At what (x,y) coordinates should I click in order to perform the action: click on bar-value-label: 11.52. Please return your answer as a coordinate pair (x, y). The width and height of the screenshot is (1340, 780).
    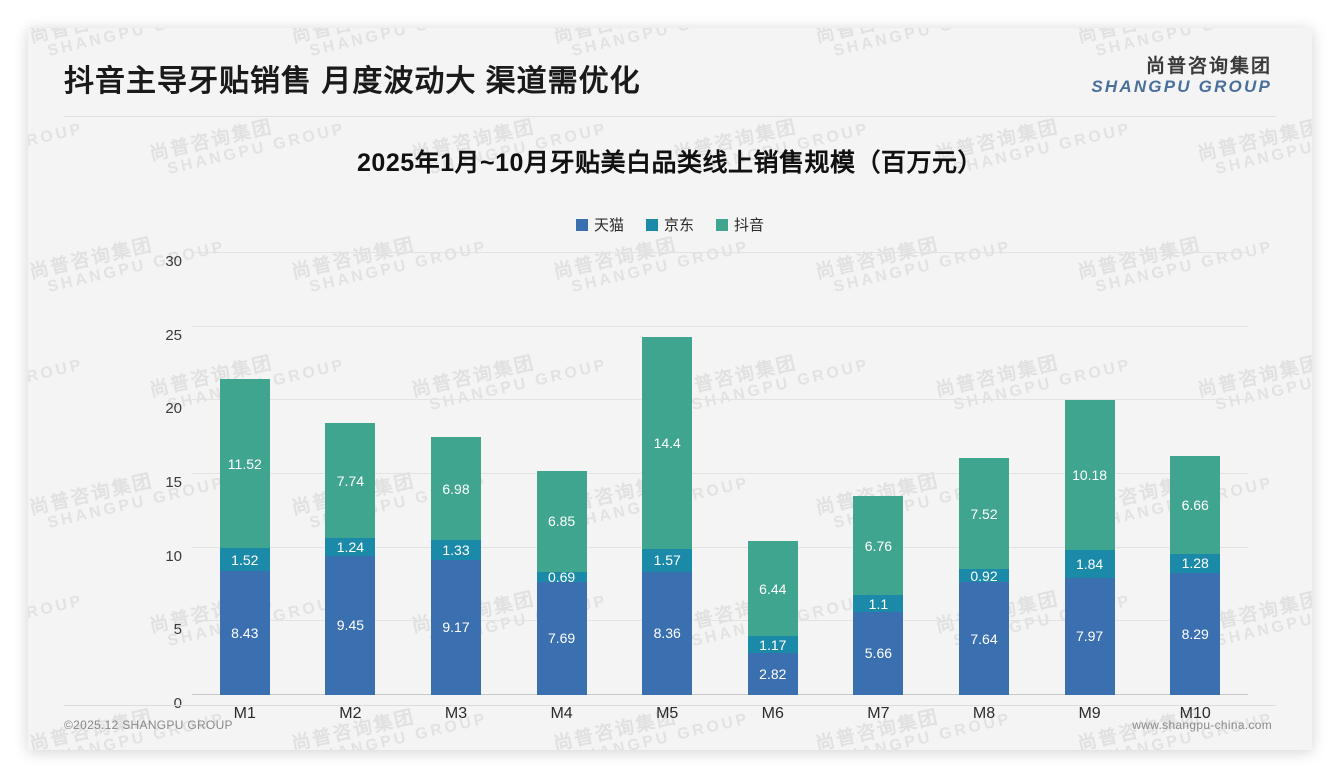
    Looking at the image, I should click on (244, 463).